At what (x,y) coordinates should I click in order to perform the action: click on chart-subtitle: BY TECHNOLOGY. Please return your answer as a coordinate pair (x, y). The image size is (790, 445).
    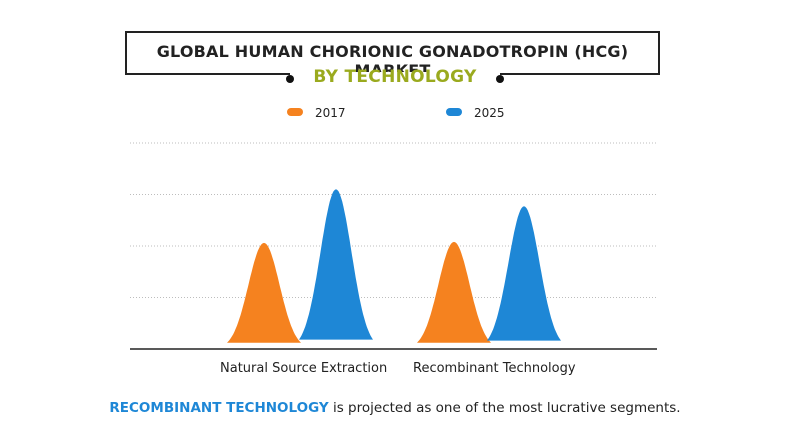
    Looking at the image, I should click on (395, 77).